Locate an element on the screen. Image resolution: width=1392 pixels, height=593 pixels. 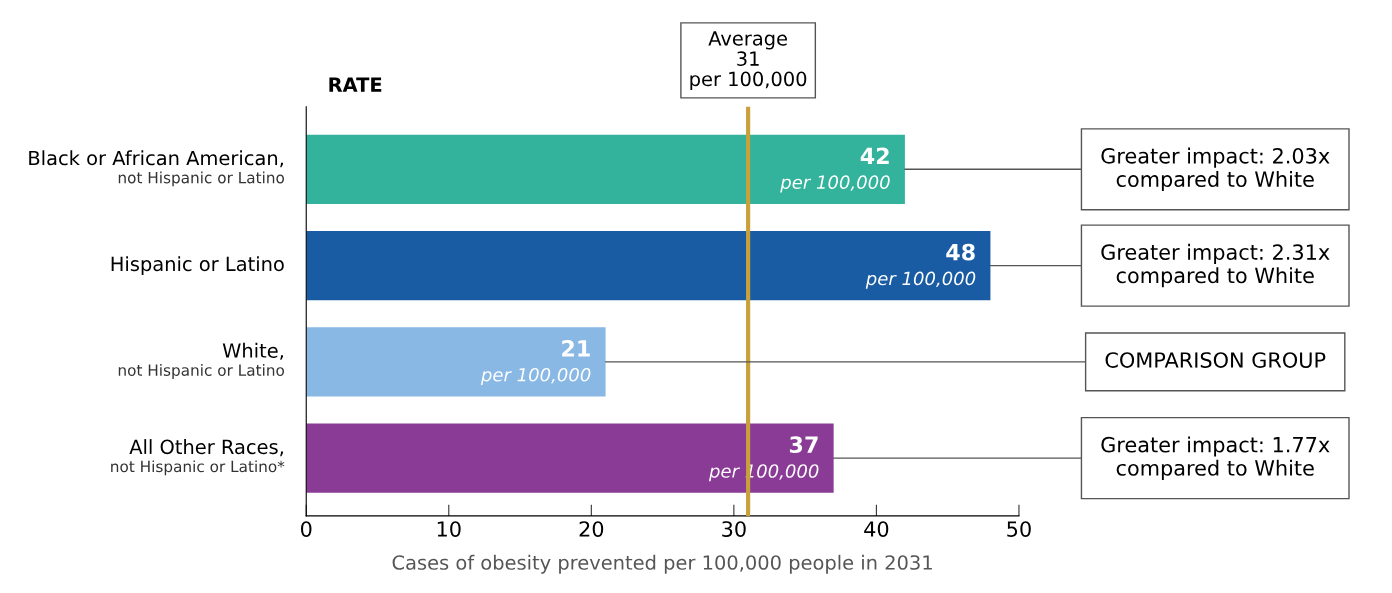
annotation: Greater impact: 2.03x compared to White is located at coordinates (1215, 169).